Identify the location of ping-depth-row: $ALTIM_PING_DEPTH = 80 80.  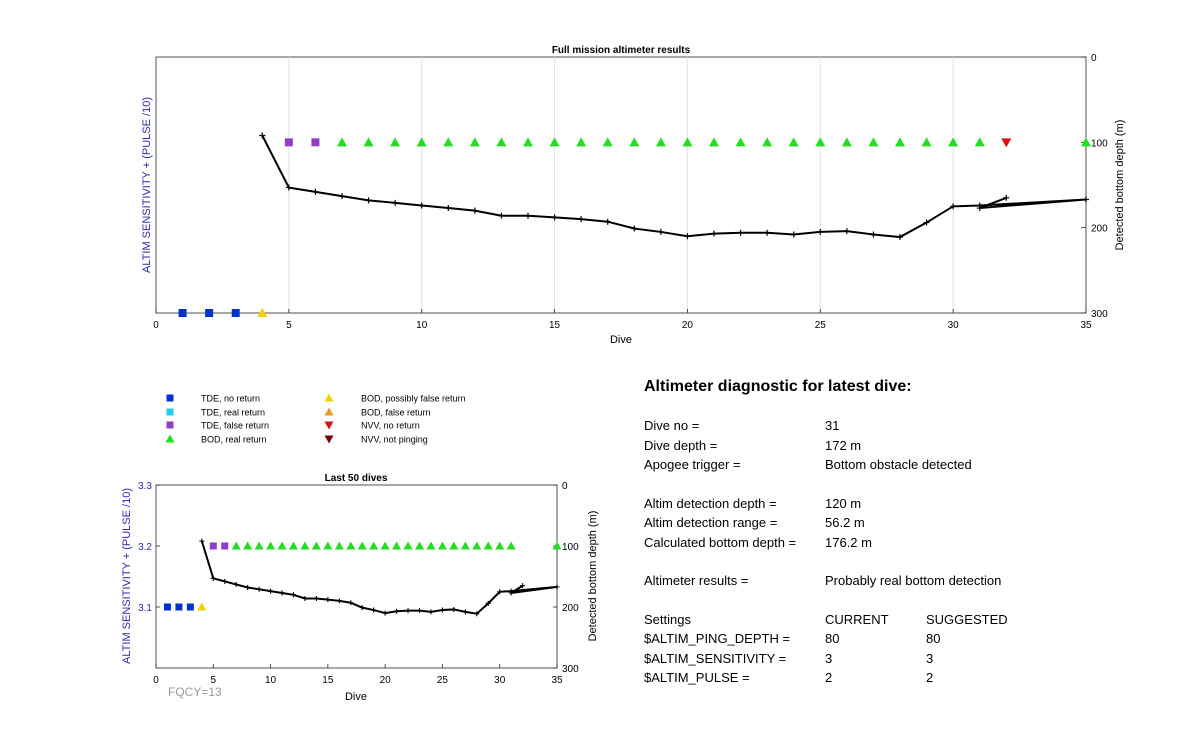
(874, 641).